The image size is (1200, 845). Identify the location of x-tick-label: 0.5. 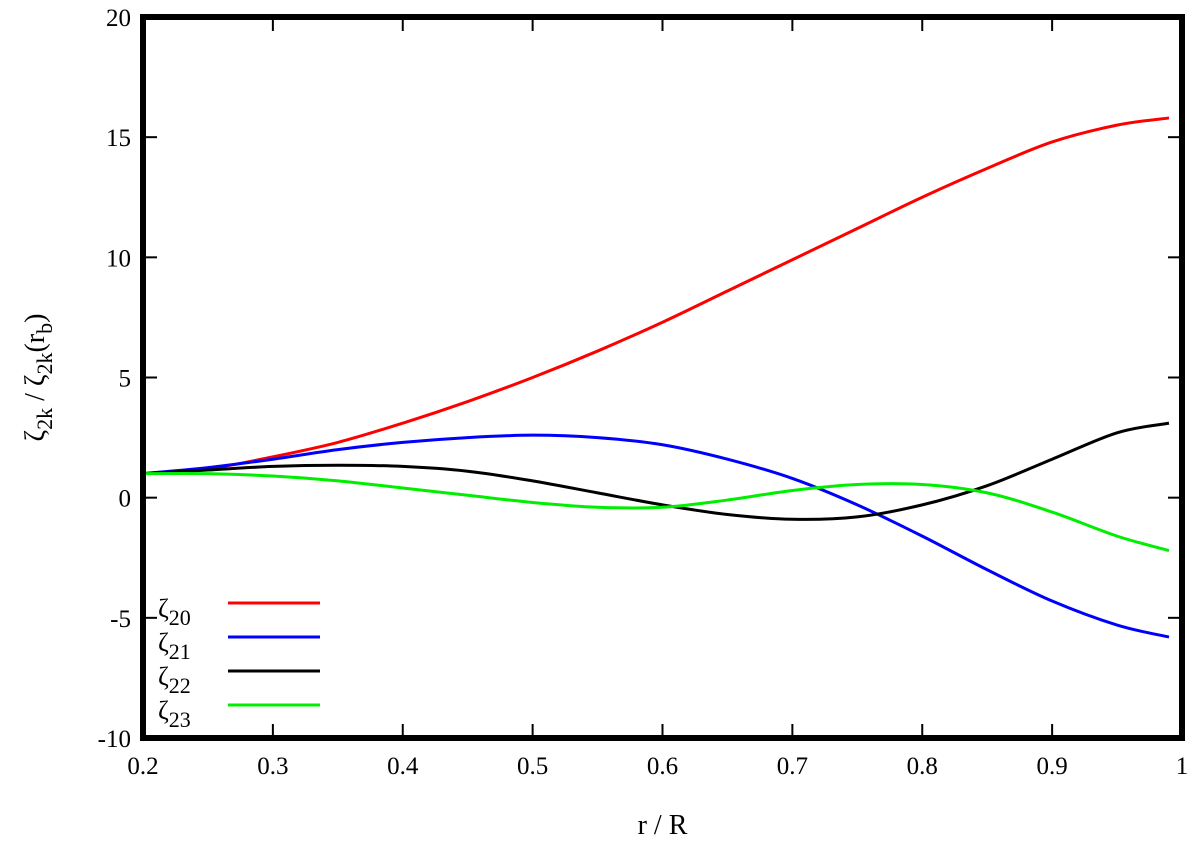
(532, 766).